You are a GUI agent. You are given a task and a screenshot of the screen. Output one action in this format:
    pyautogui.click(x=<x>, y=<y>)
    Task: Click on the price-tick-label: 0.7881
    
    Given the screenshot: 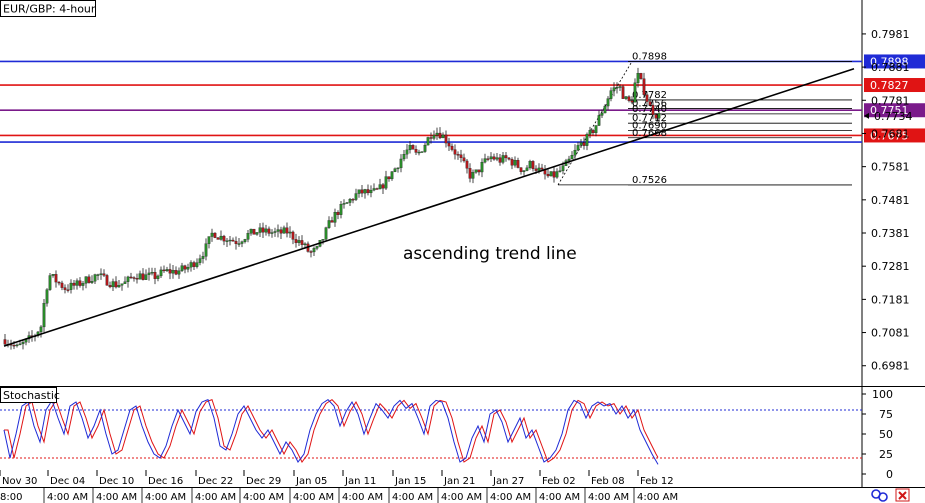 What is the action you would take?
    pyautogui.click(x=890, y=67)
    